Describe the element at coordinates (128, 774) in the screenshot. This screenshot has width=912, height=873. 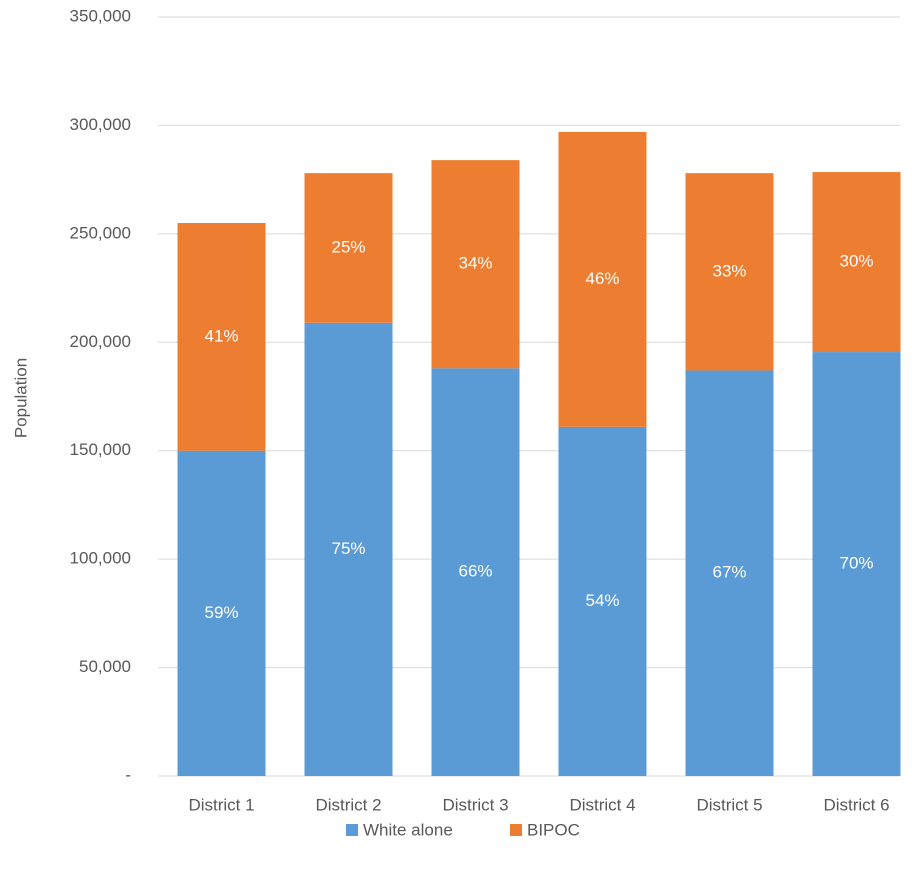
I see `y-tick-label: -` at that location.